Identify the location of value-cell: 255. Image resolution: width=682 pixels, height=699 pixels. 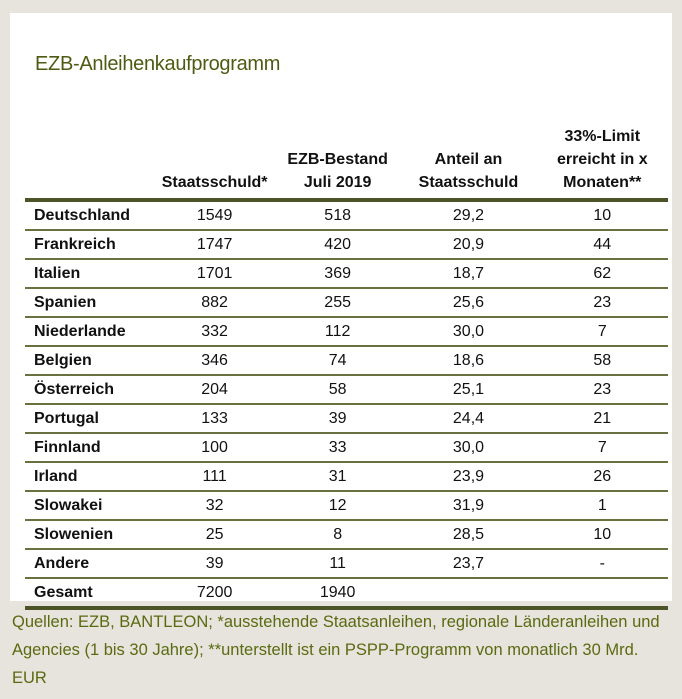
(337, 303).